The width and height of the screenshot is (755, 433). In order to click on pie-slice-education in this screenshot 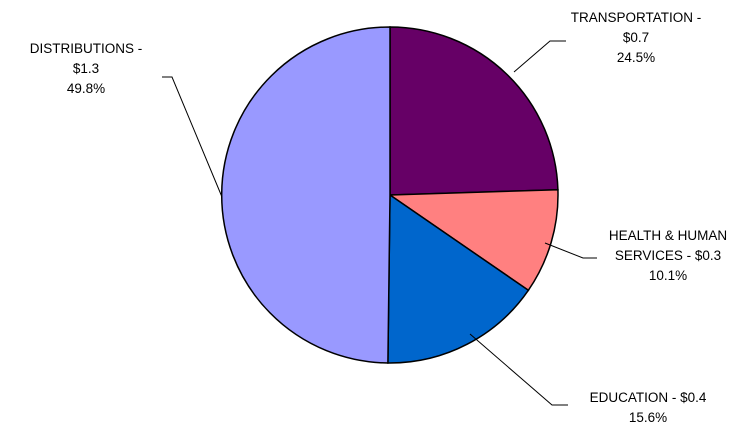, I will do `click(458, 278)`.